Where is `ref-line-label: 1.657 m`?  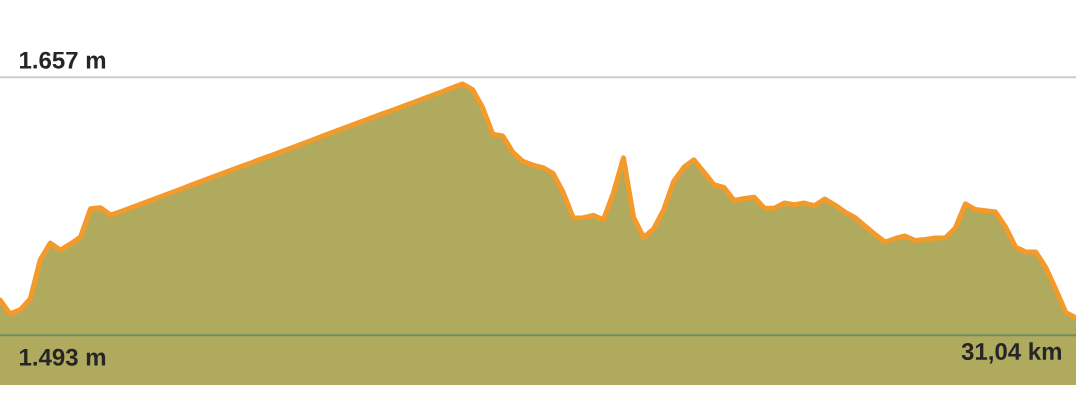
ref-line-label: 1.657 m is located at coordinates (63, 60).